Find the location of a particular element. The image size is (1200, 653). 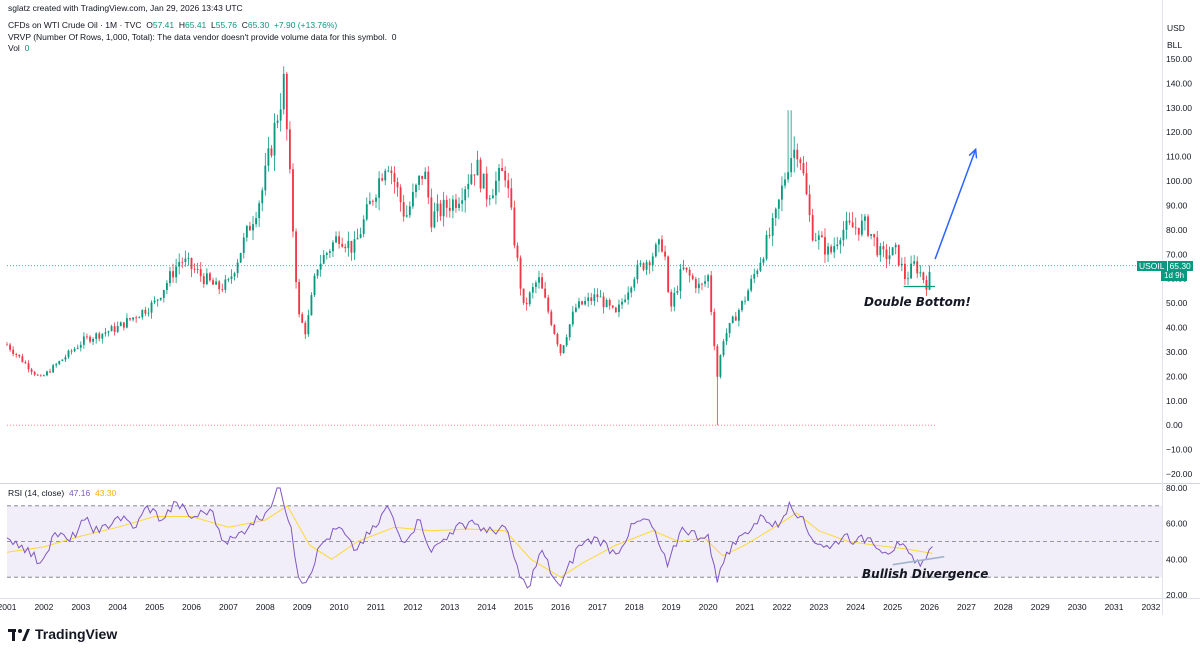

time-tick-label: 2027 is located at coordinates (966, 607).